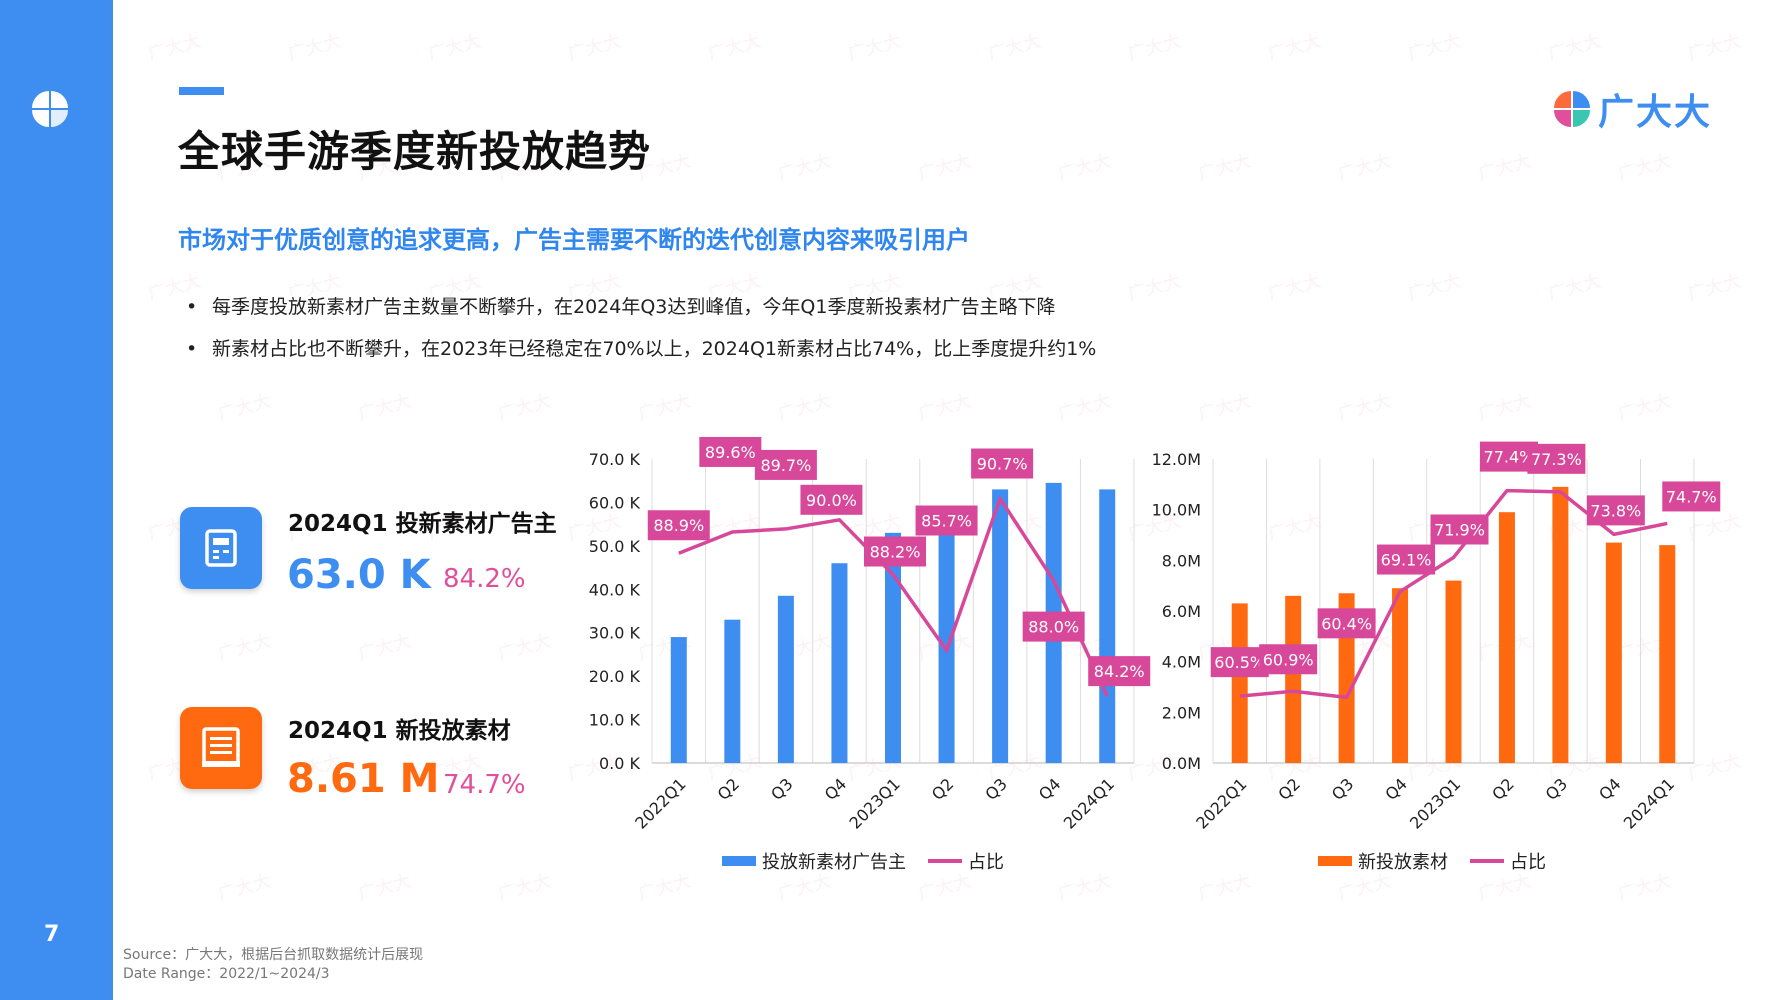  Describe the element at coordinates (834, 862) in the screenshot. I see `legend-label: 投放新素材广告主` at that location.